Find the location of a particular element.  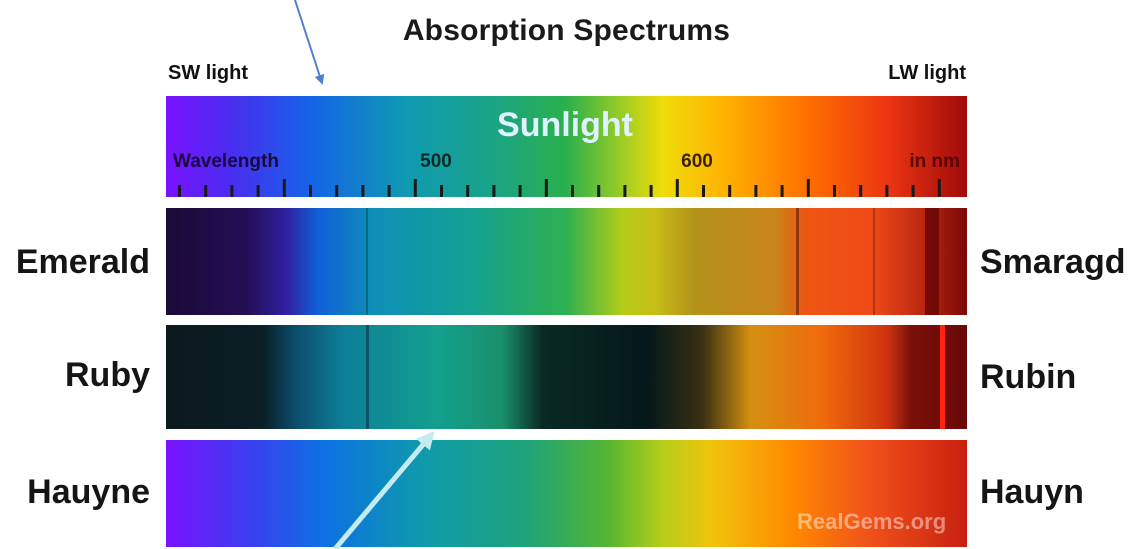

lw-light-label: LW light is located at coordinates (927, 73).